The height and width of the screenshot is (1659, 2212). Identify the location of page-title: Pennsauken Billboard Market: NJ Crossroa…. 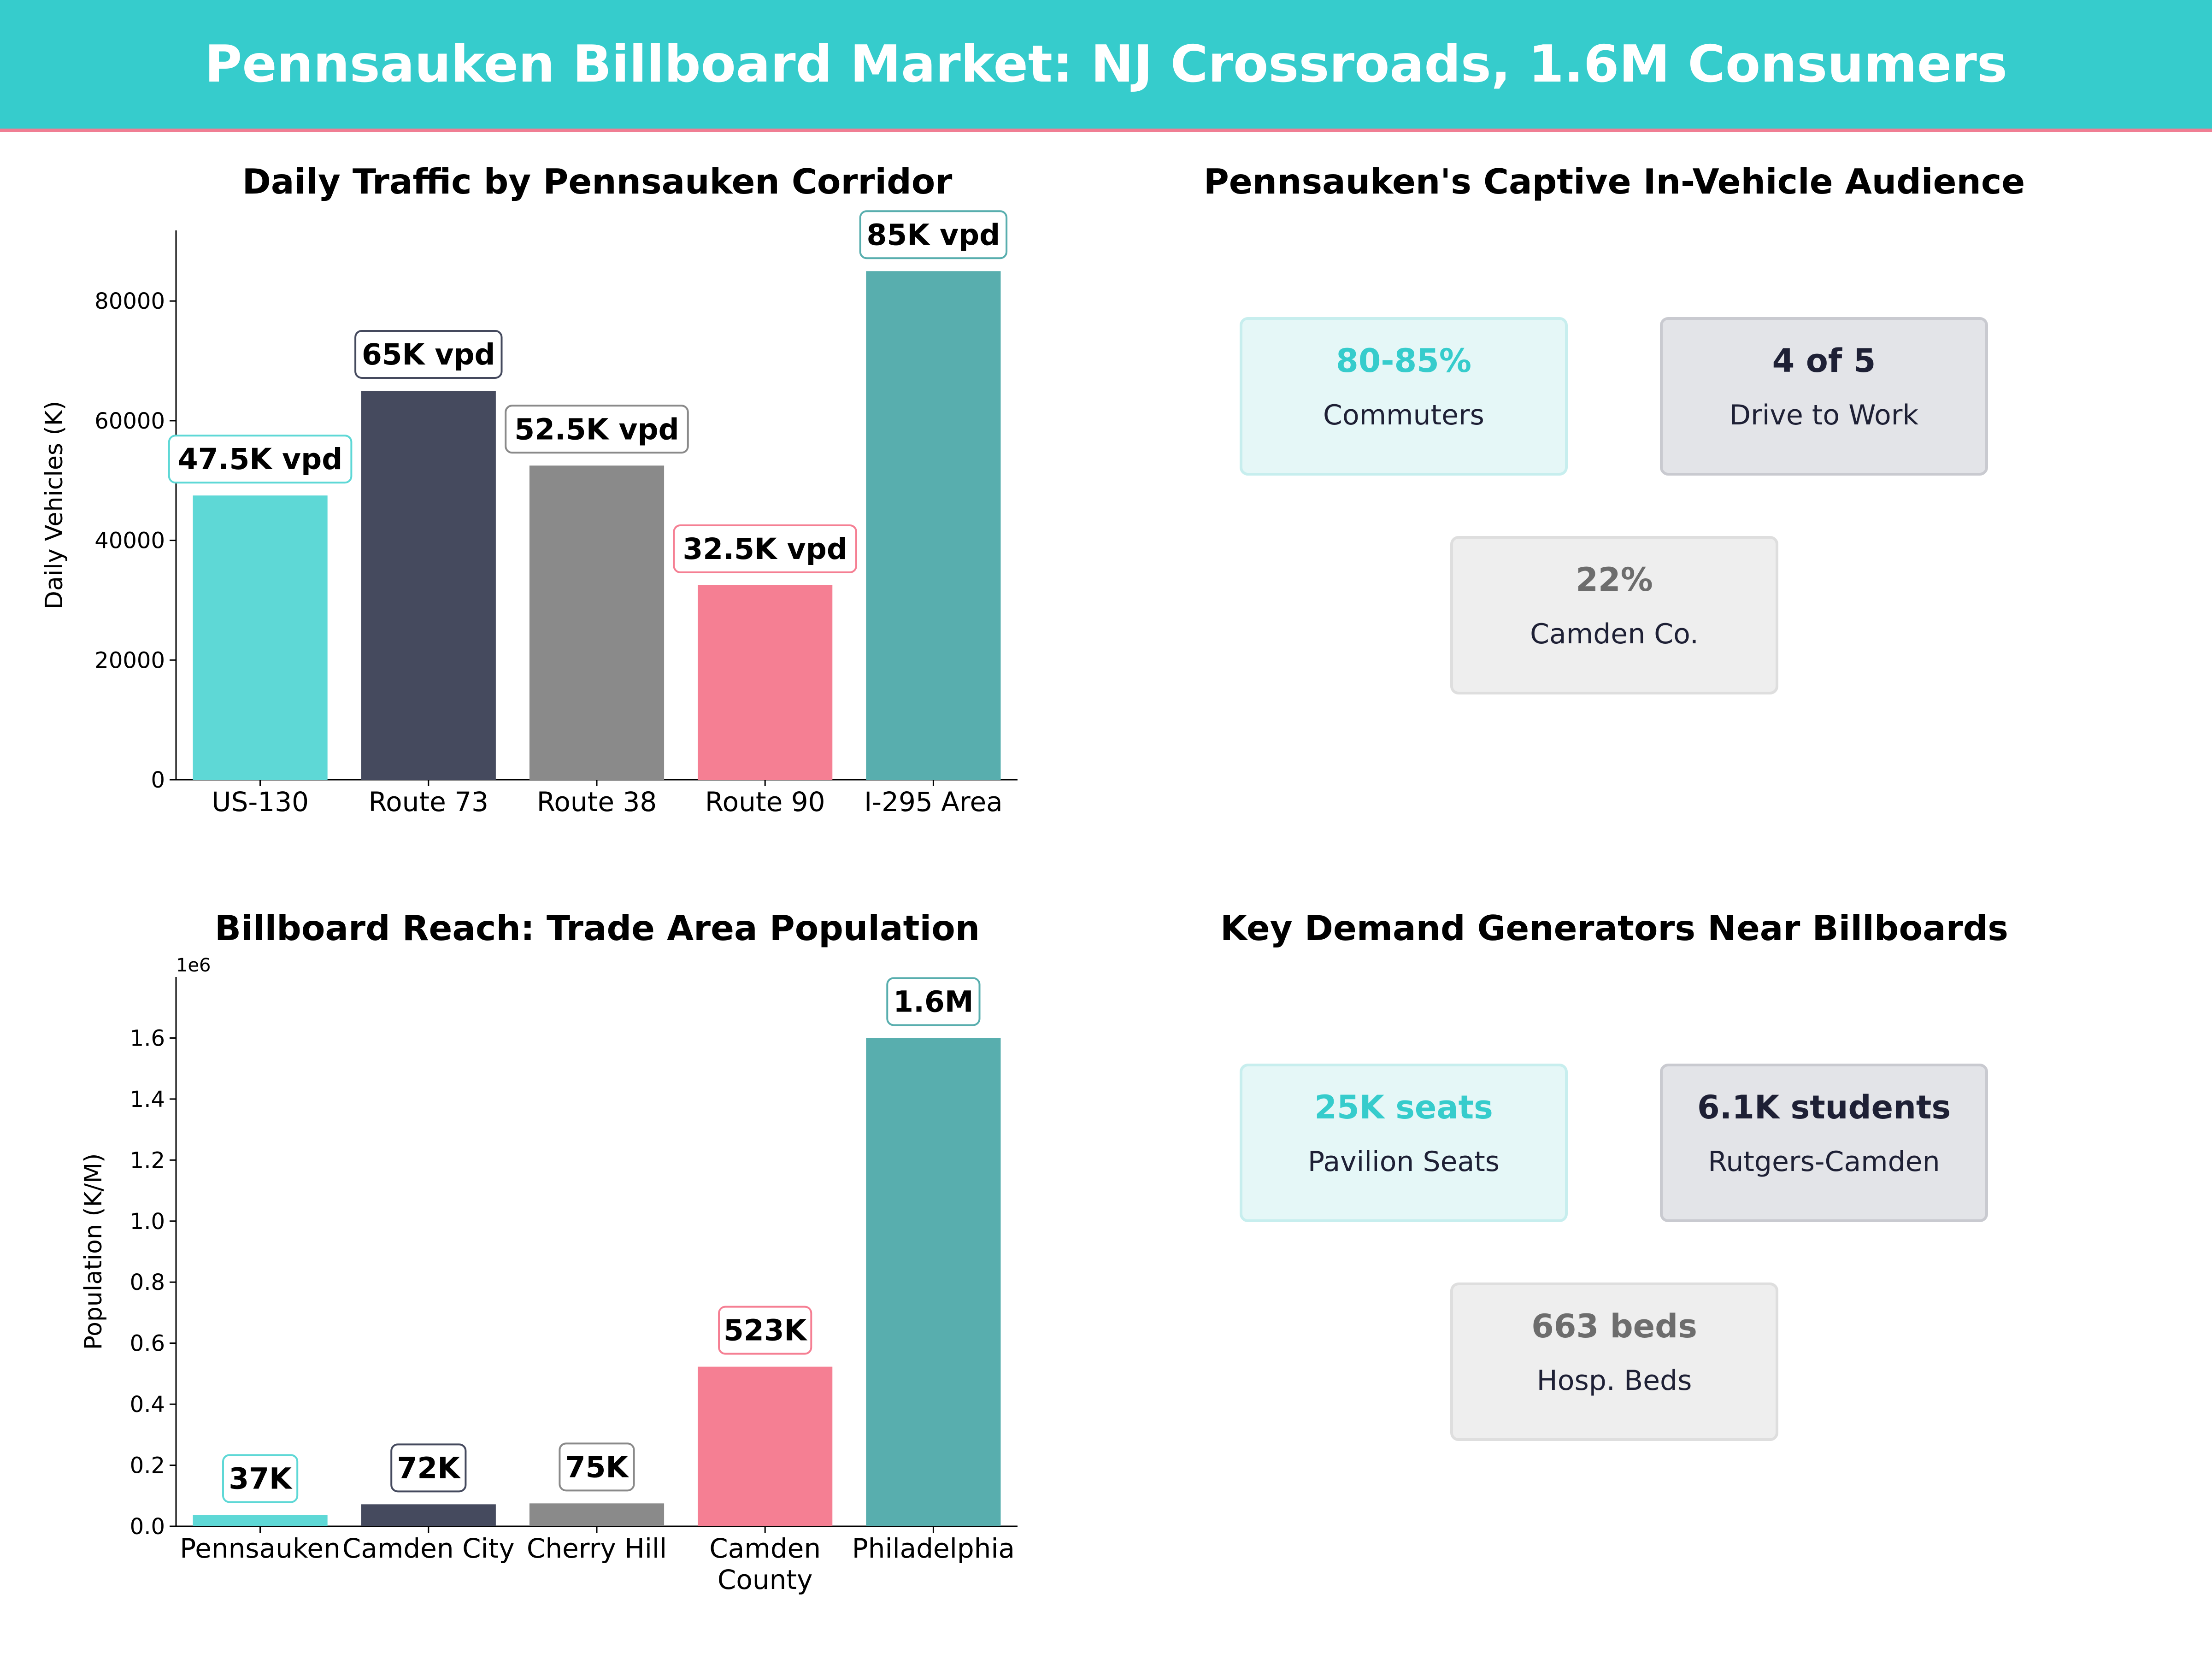
(1106, 64).